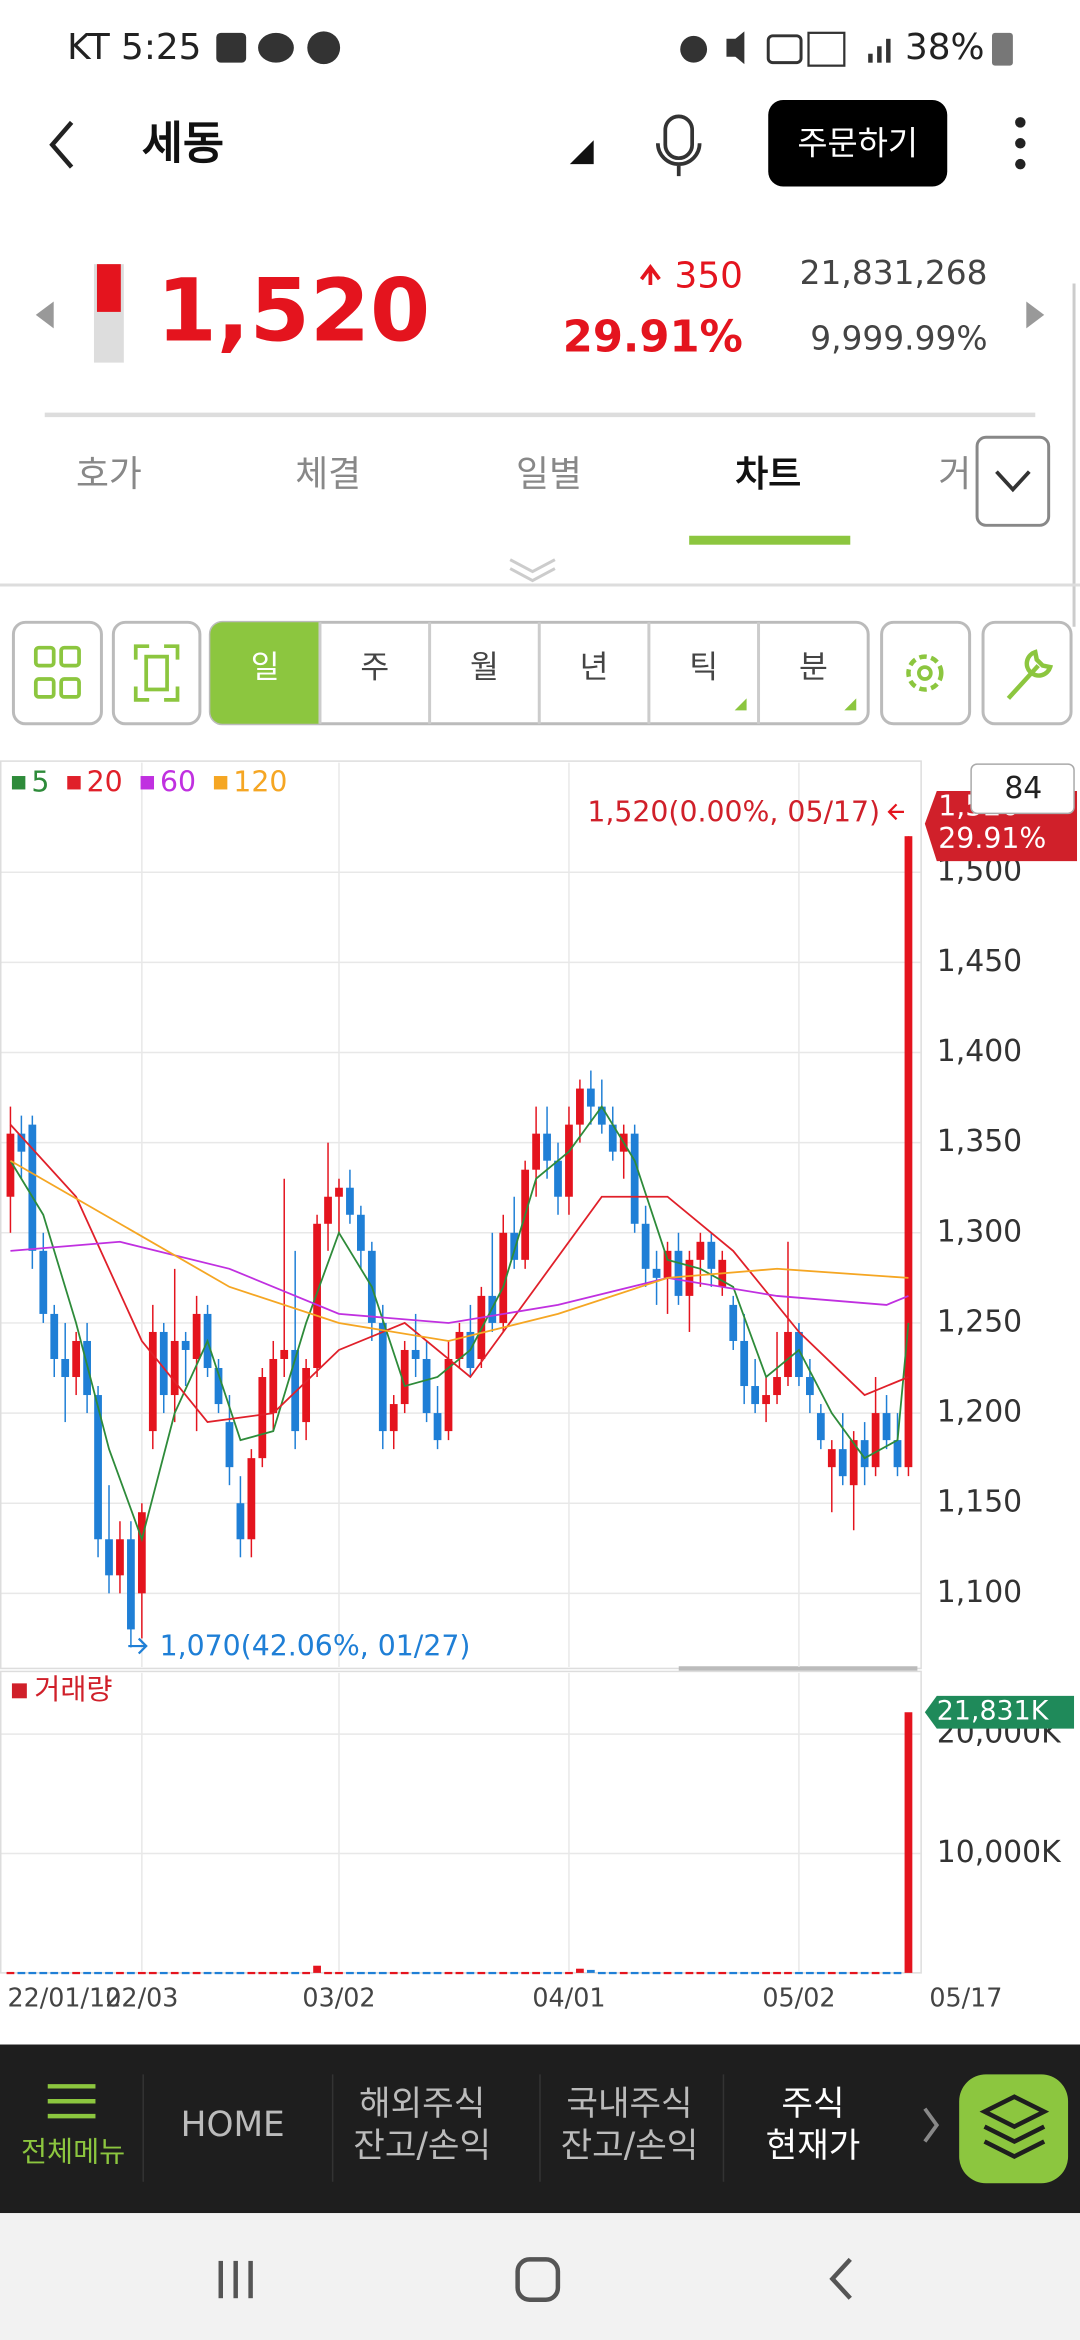 The width and height of the screenshot is (1080, 2340). I want to click on quick-button, so click(1014, 2129).